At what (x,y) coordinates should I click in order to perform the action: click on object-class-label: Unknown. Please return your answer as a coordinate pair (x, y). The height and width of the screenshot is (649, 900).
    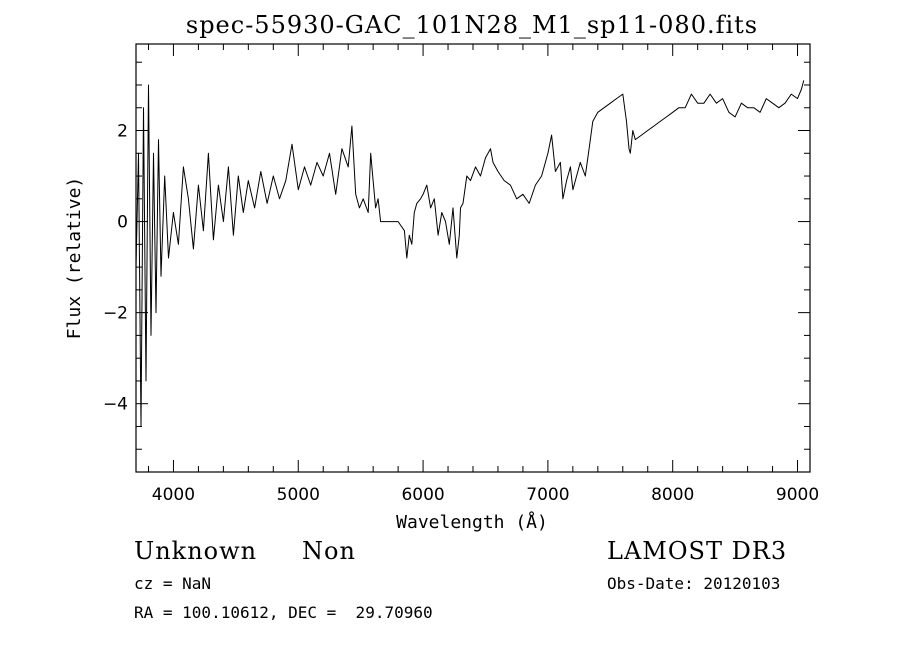
    Looking at the image, I should click on (196, 551).